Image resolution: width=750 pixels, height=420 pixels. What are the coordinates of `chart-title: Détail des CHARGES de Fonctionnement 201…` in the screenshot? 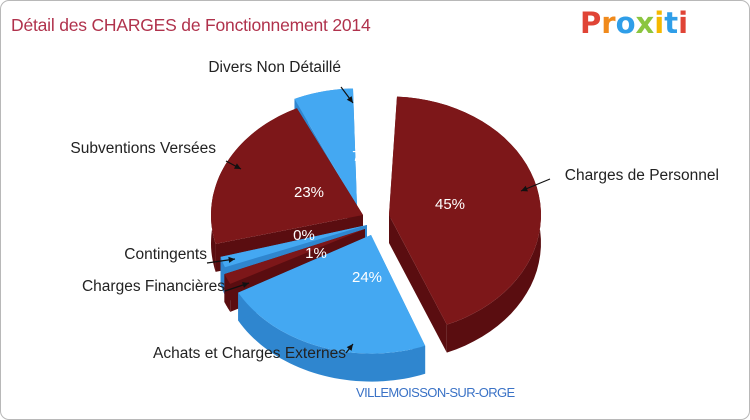 It's located at (191, 25).